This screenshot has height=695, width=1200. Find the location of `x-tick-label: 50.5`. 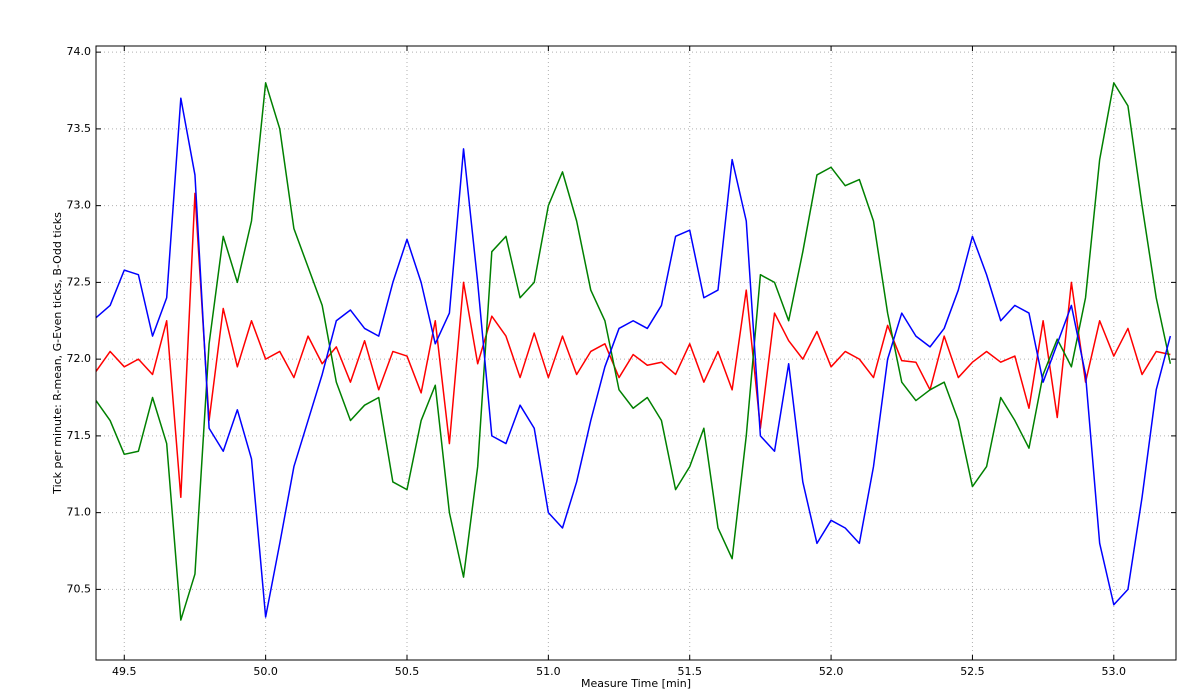

x-tick-label: 50.5 is located at coordinates (407, 671).